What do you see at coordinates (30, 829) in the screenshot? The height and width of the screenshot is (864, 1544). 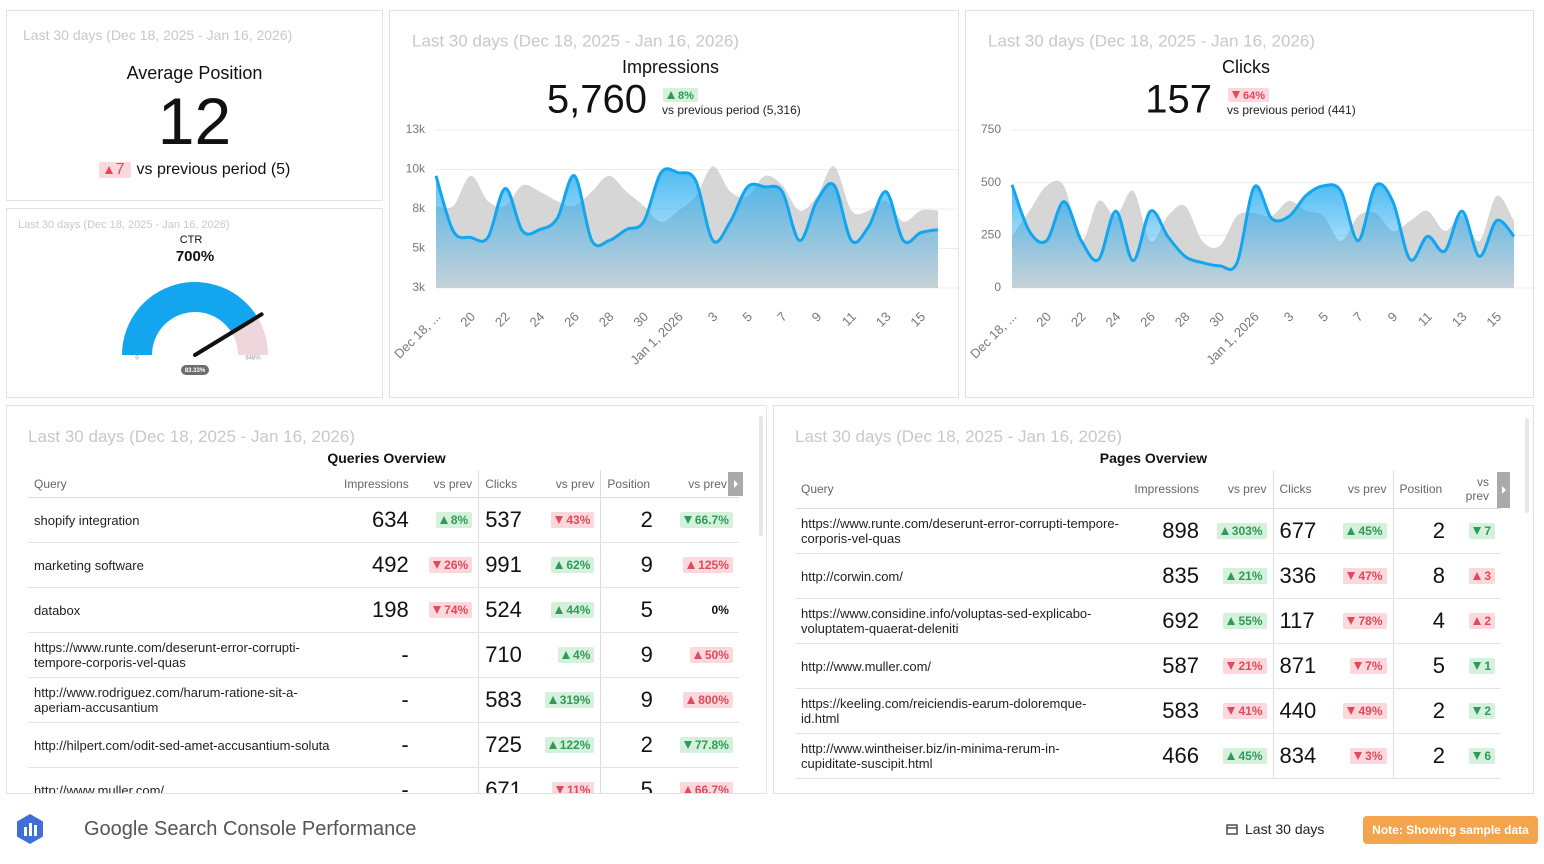 I see `logo` at bounding box center [30, 829].